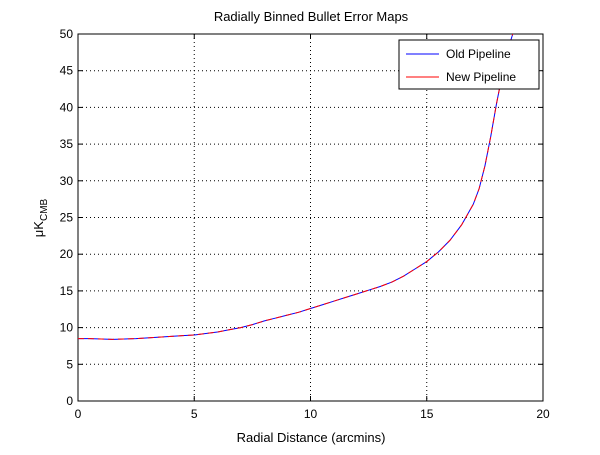  Describe the element at coordinates (67, 254) in the screenshot. I see `y-tick-label: 20` at that location.